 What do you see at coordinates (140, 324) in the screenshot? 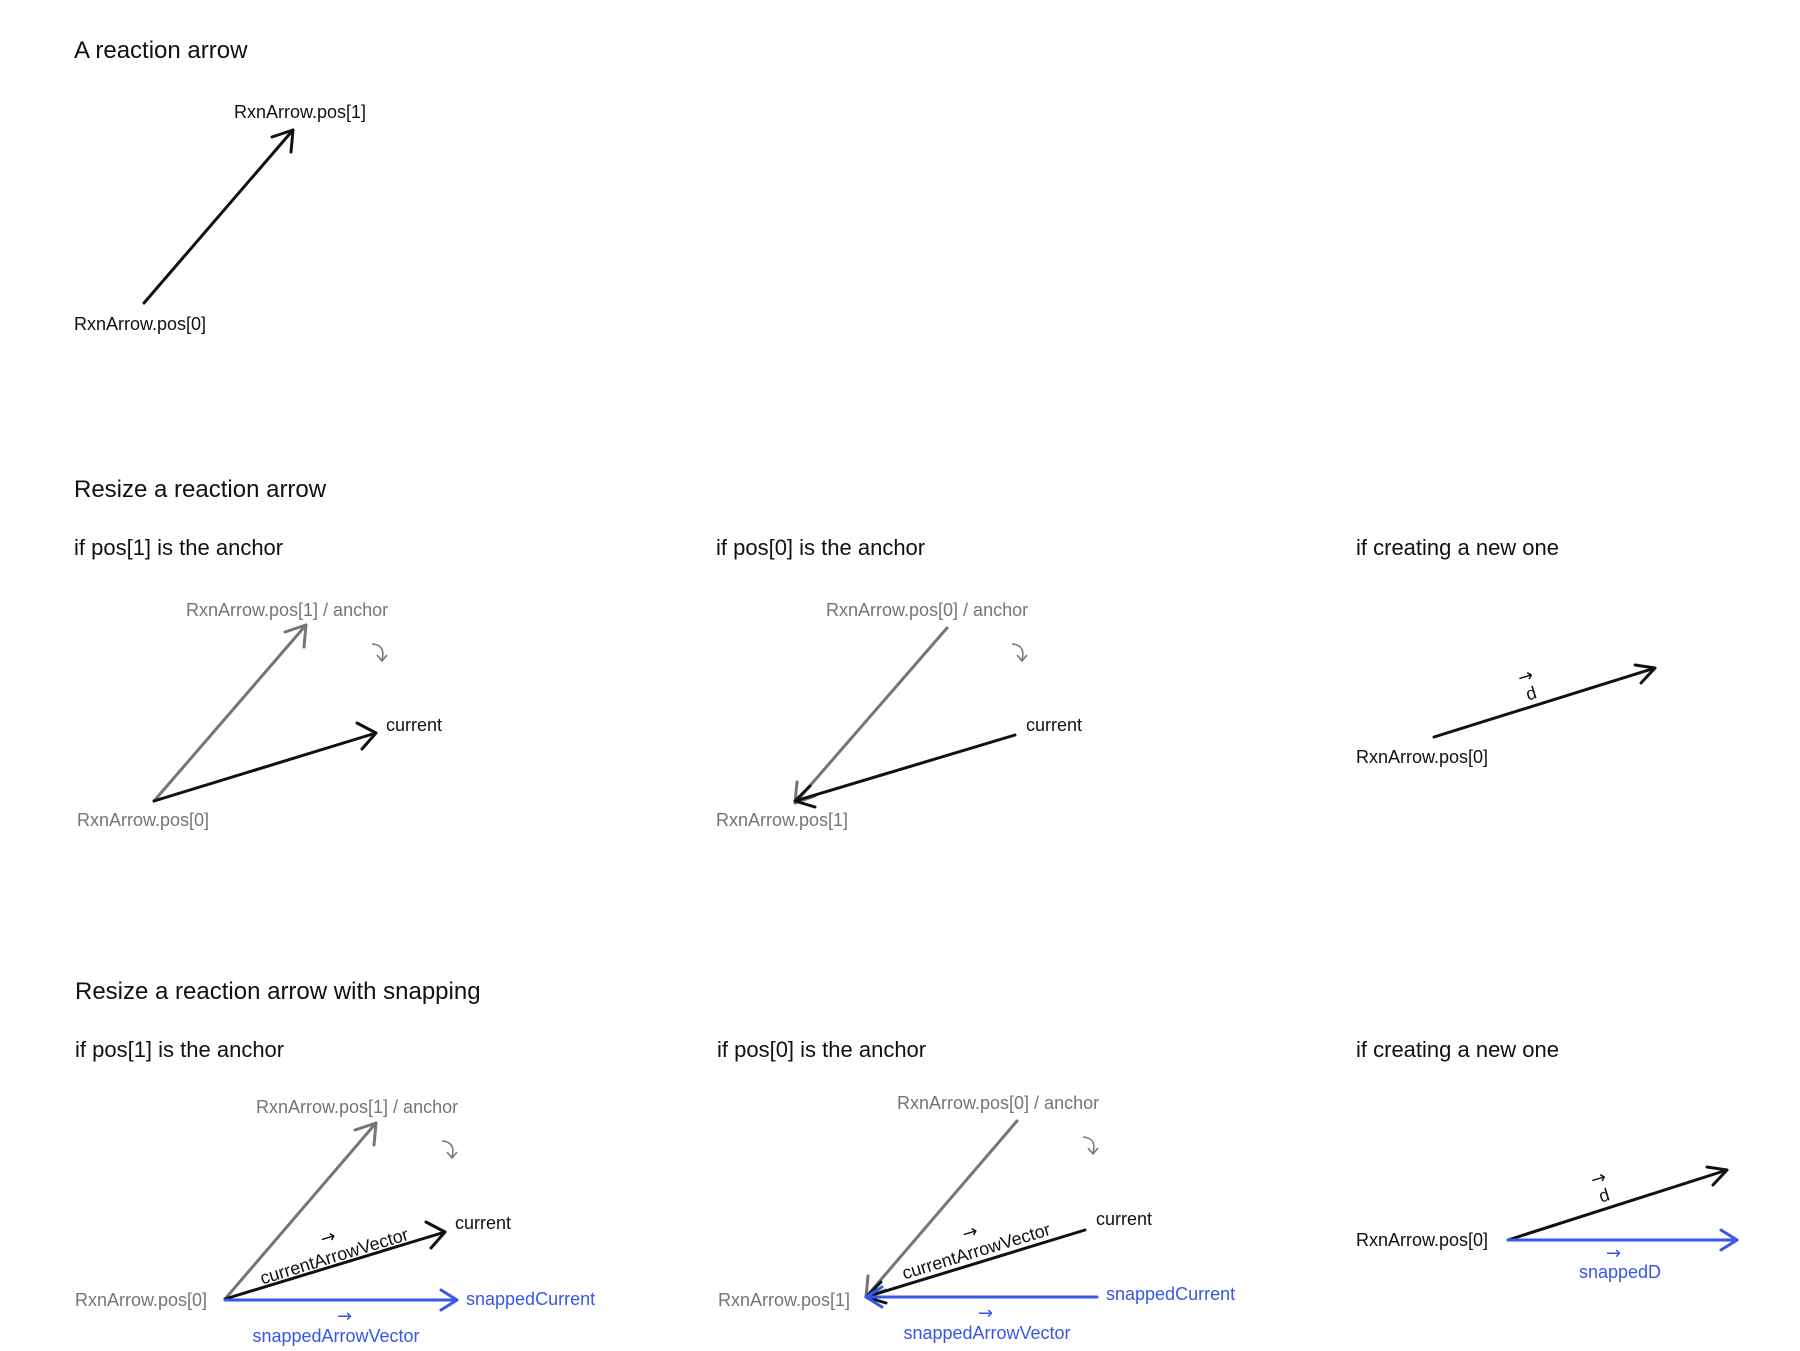
I see `start-point-label: RxnArrow.pos[0]` at bounding box center [140, 324].